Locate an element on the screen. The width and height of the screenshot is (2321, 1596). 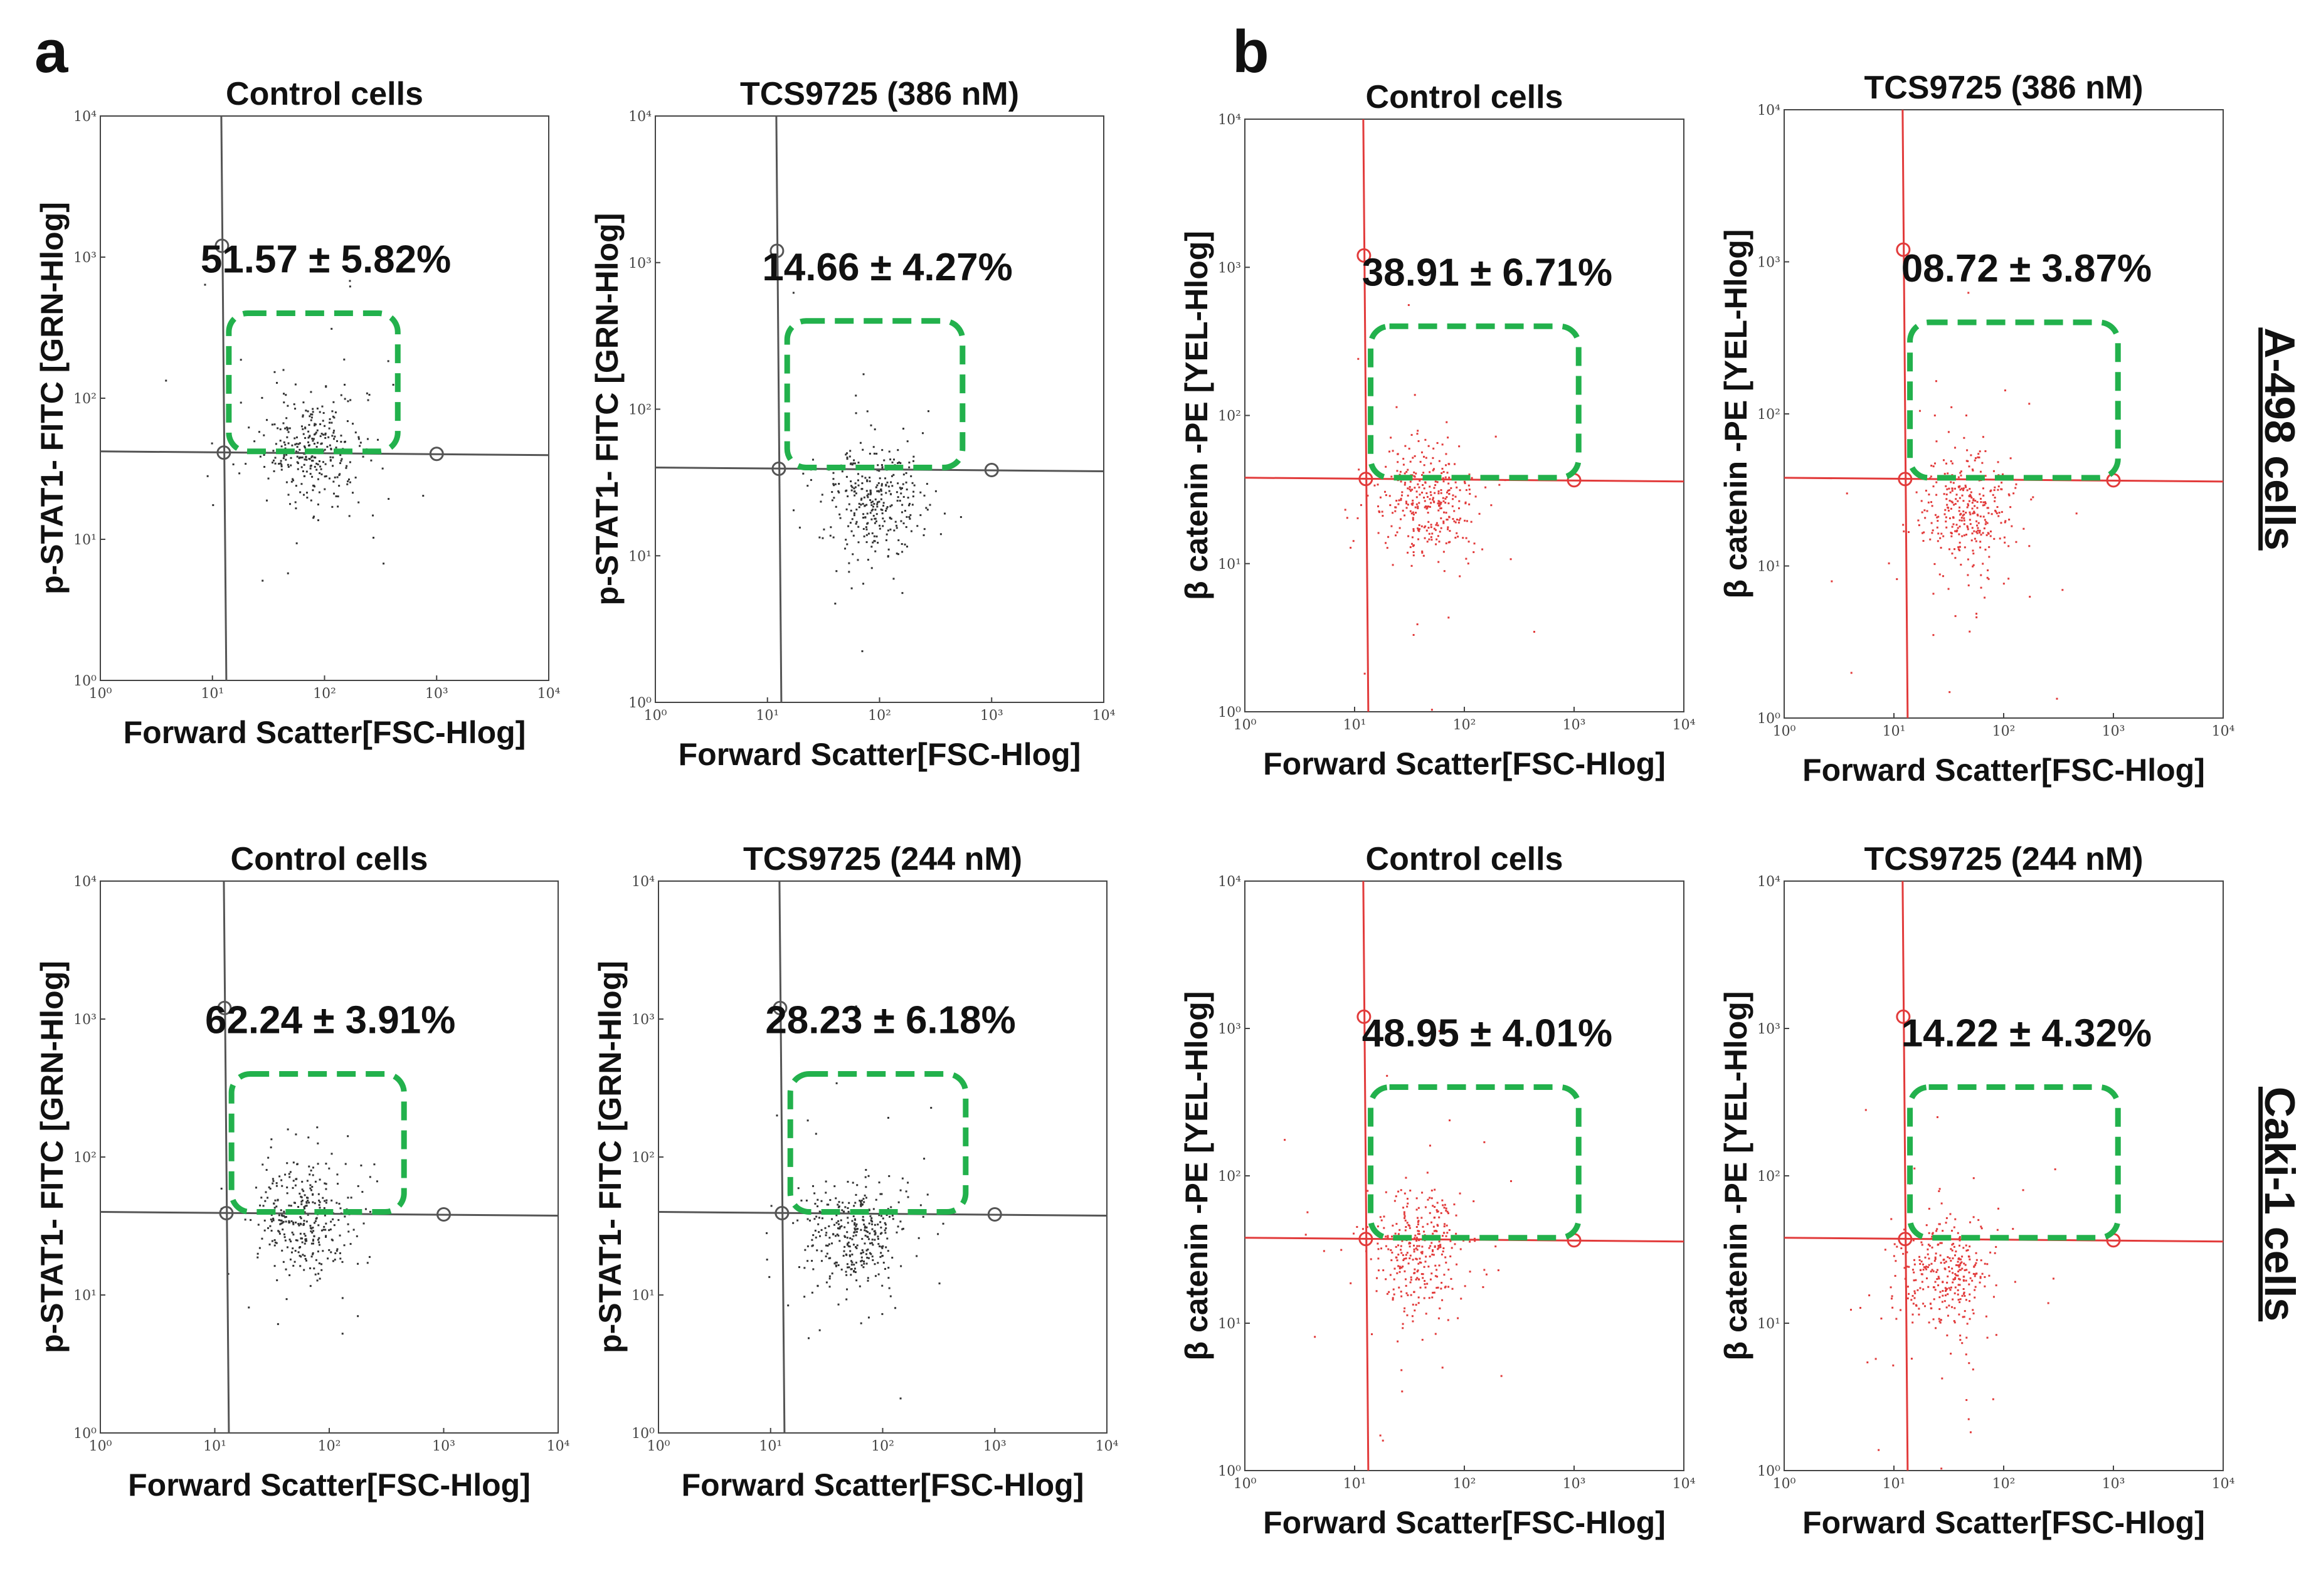
x-tick-label: 10¹ is located at coordinates (770, 1446).